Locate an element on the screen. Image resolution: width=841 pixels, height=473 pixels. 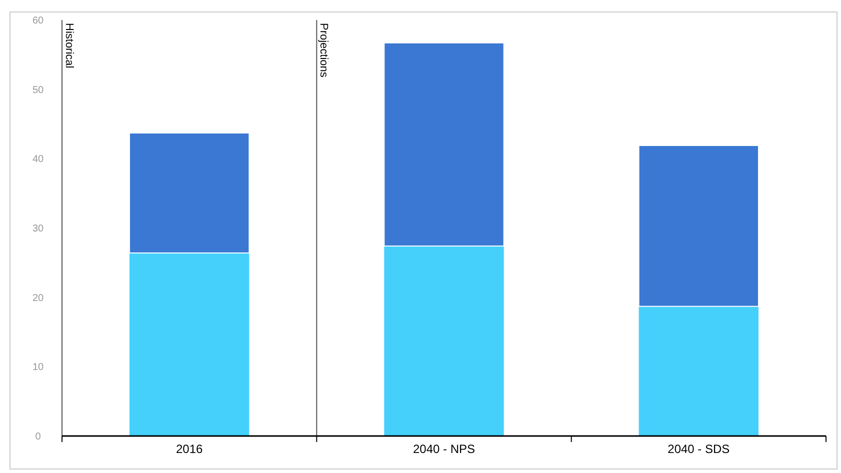
x-tick-label: 2016 is located at coordinates (190, 449).